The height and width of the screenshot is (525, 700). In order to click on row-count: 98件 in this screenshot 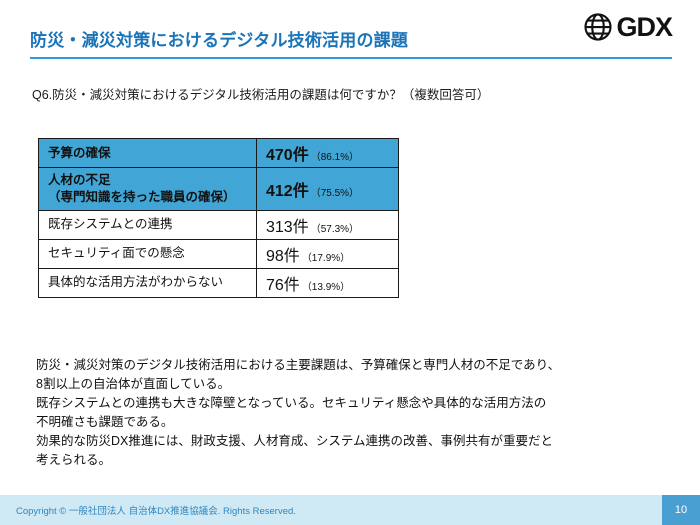, I will do `click(283, 256)`.